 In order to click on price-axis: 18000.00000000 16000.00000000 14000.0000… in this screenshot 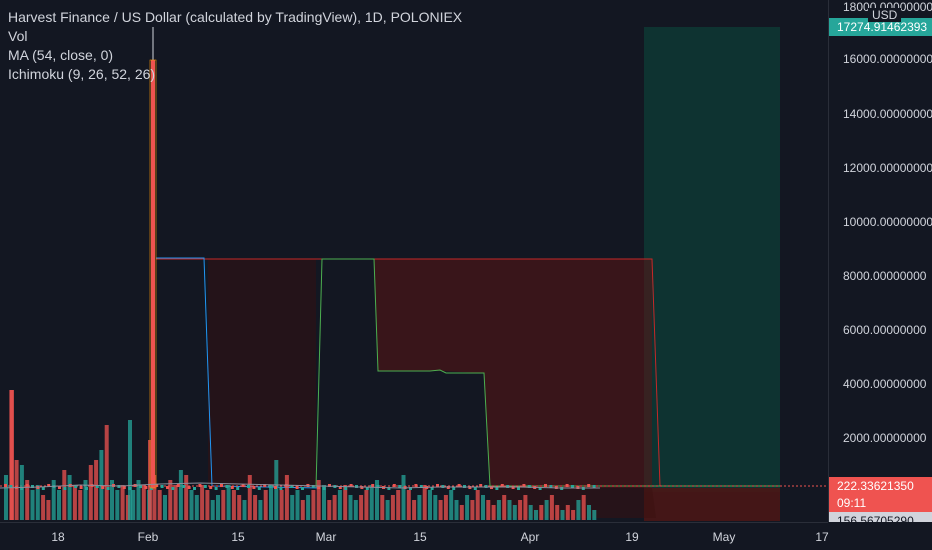, I will do `click(880, 261)`.